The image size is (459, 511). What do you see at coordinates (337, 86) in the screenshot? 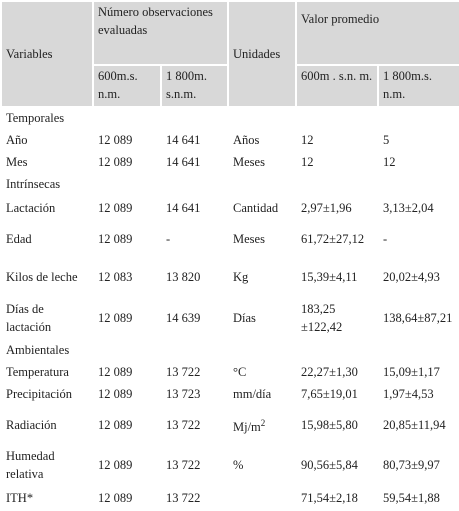
I see `header-cell: 600m . s.n. m.` at bounding box center [337, 86].